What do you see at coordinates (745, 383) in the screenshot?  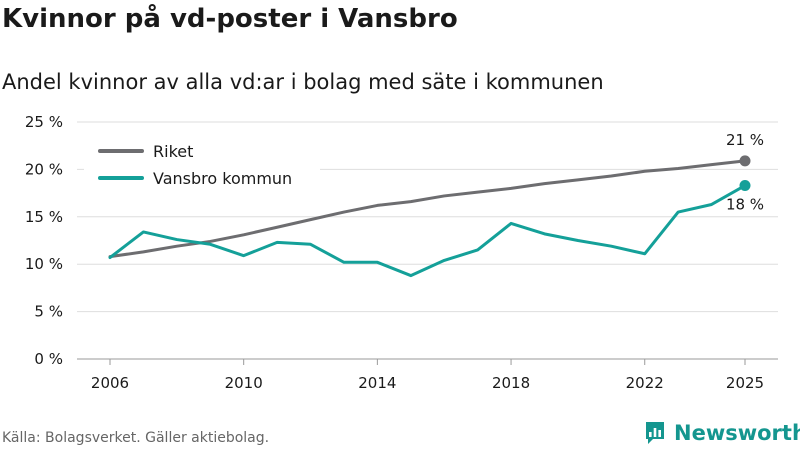 I see `x-tick-label: 2025` at bounding box center [745, 383].